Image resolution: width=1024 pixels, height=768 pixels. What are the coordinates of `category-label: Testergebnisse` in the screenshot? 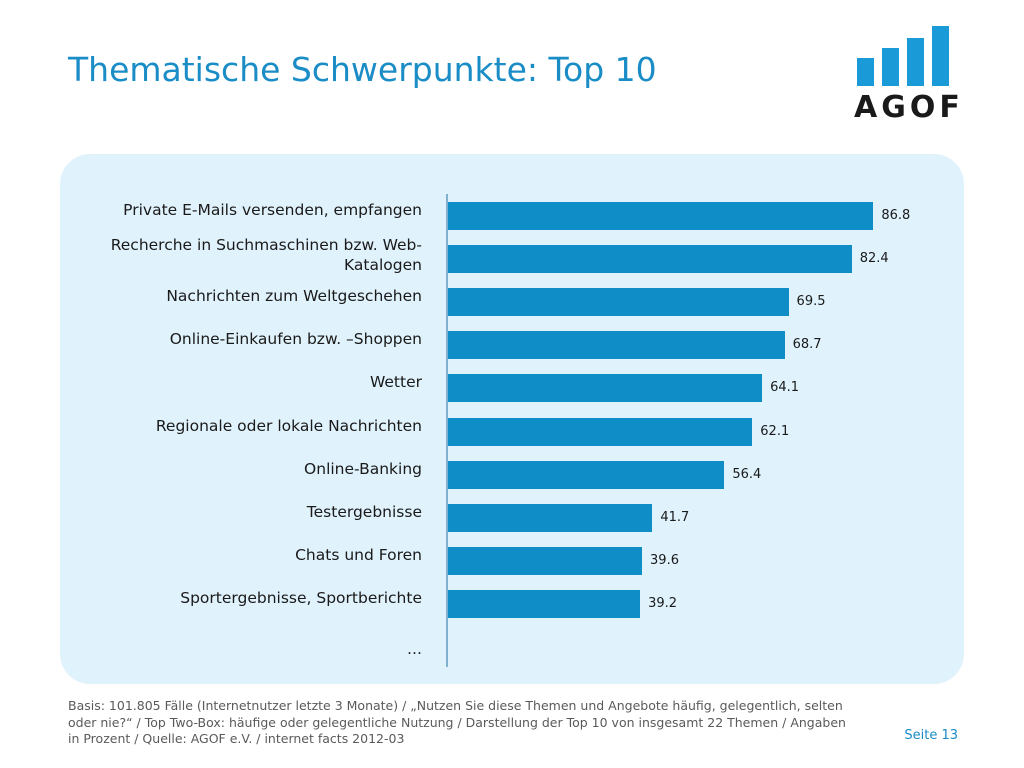 It's located at (364, 511).